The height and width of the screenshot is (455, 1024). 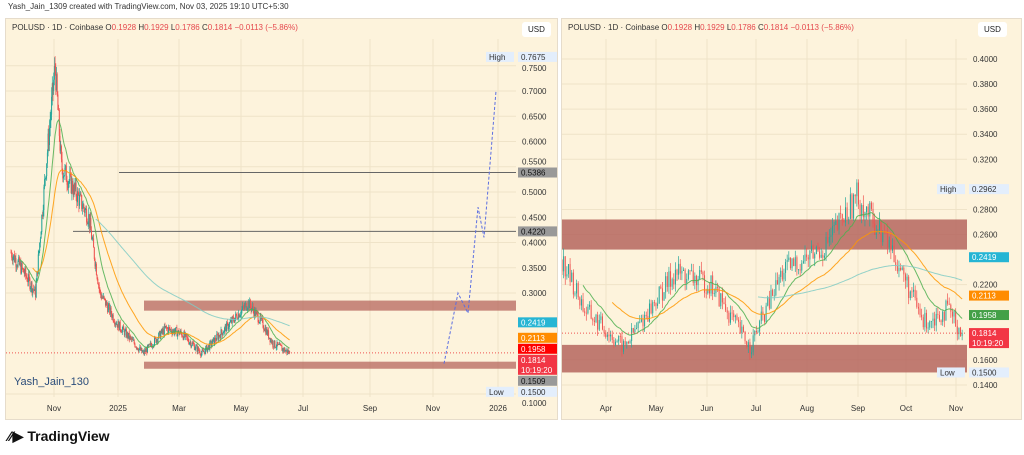 I want to click on x-tick-label: Sep, so click(x=858, y=408).